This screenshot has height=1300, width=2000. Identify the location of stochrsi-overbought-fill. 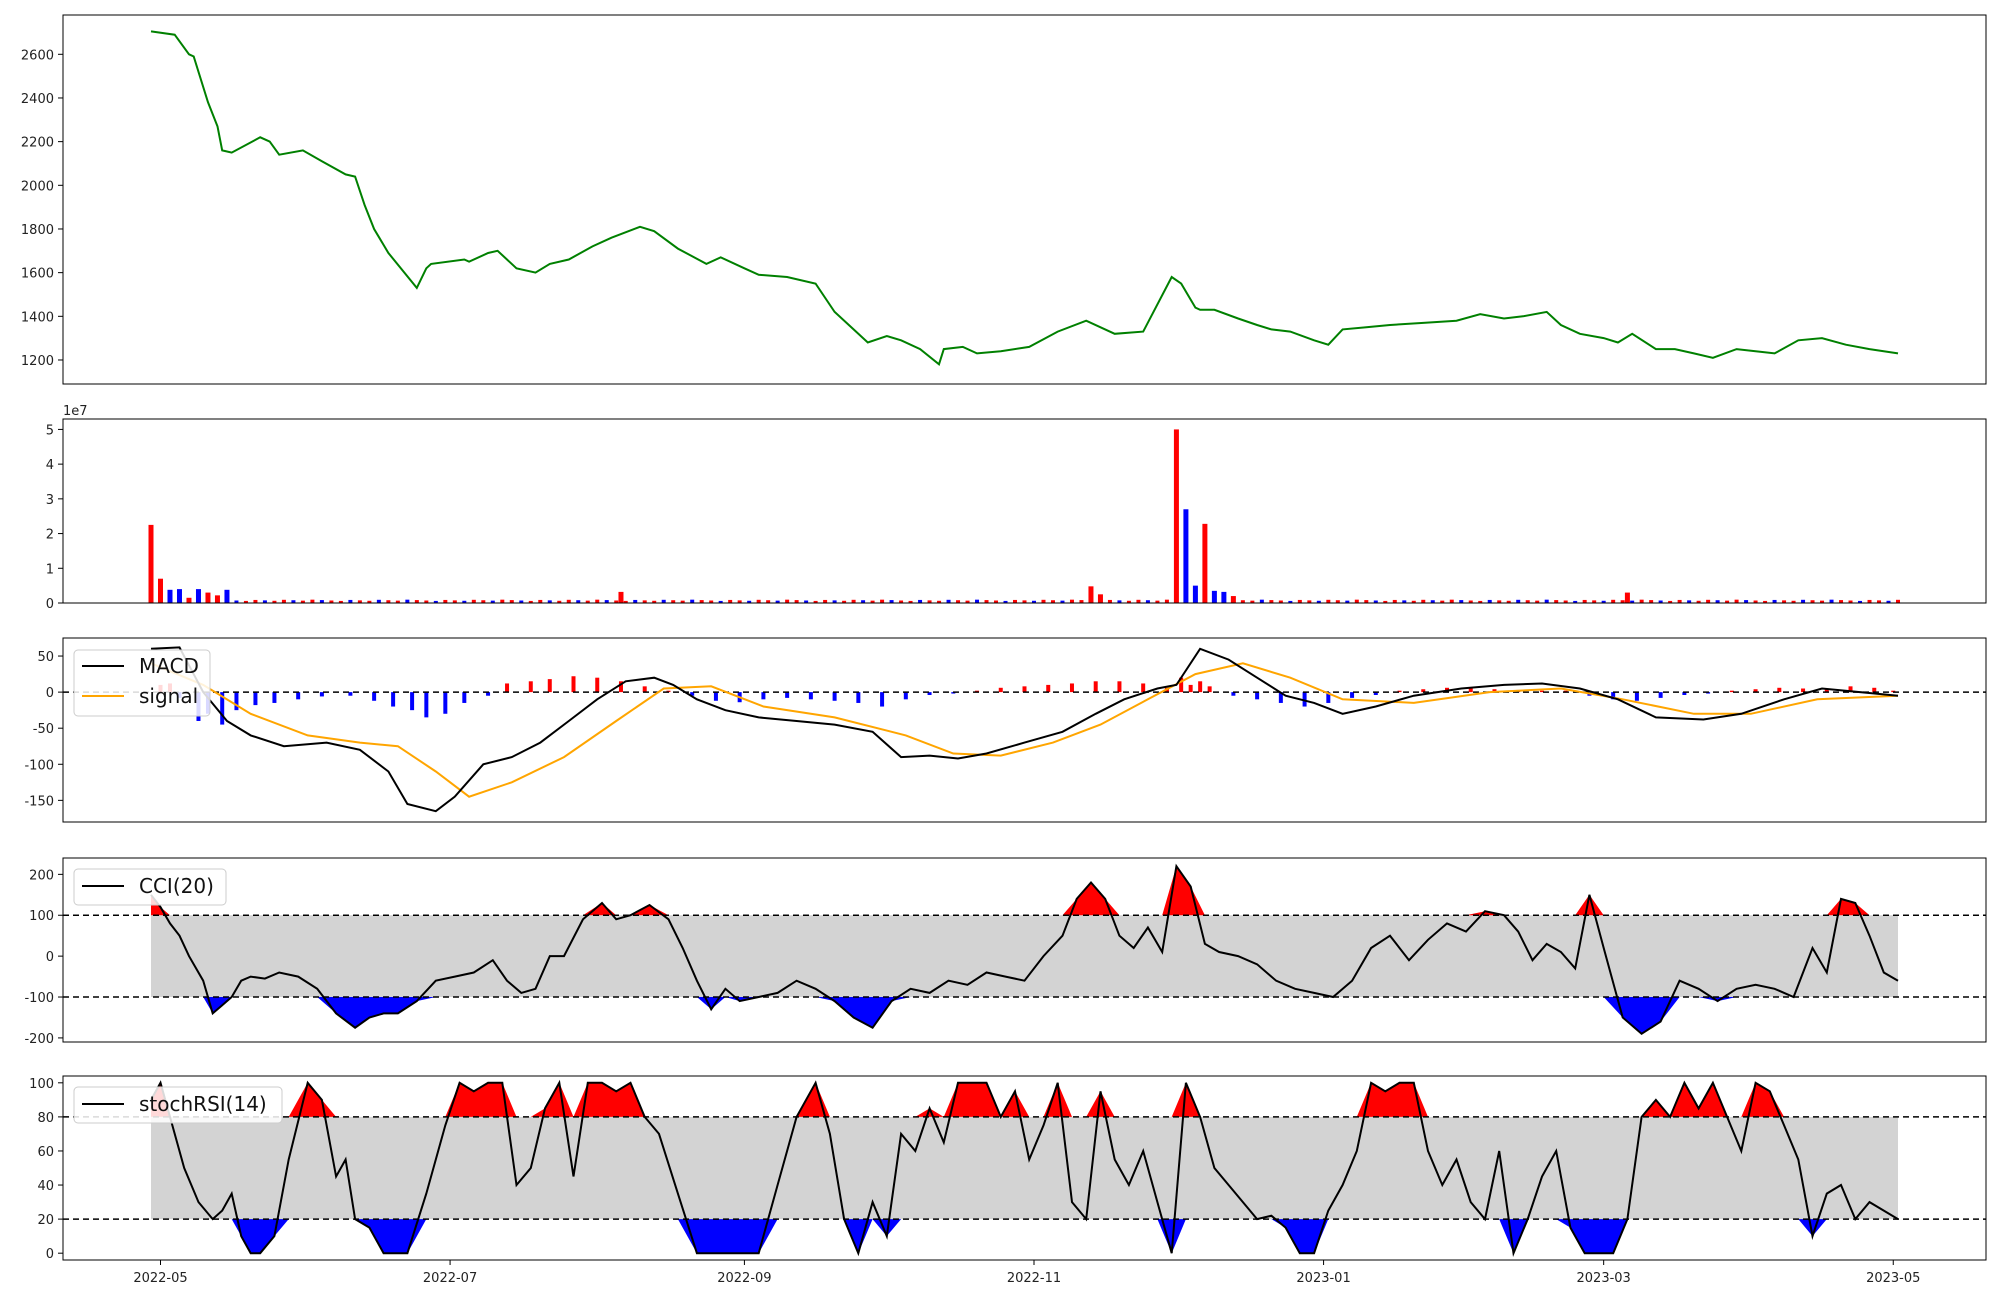
(1024, 1099).